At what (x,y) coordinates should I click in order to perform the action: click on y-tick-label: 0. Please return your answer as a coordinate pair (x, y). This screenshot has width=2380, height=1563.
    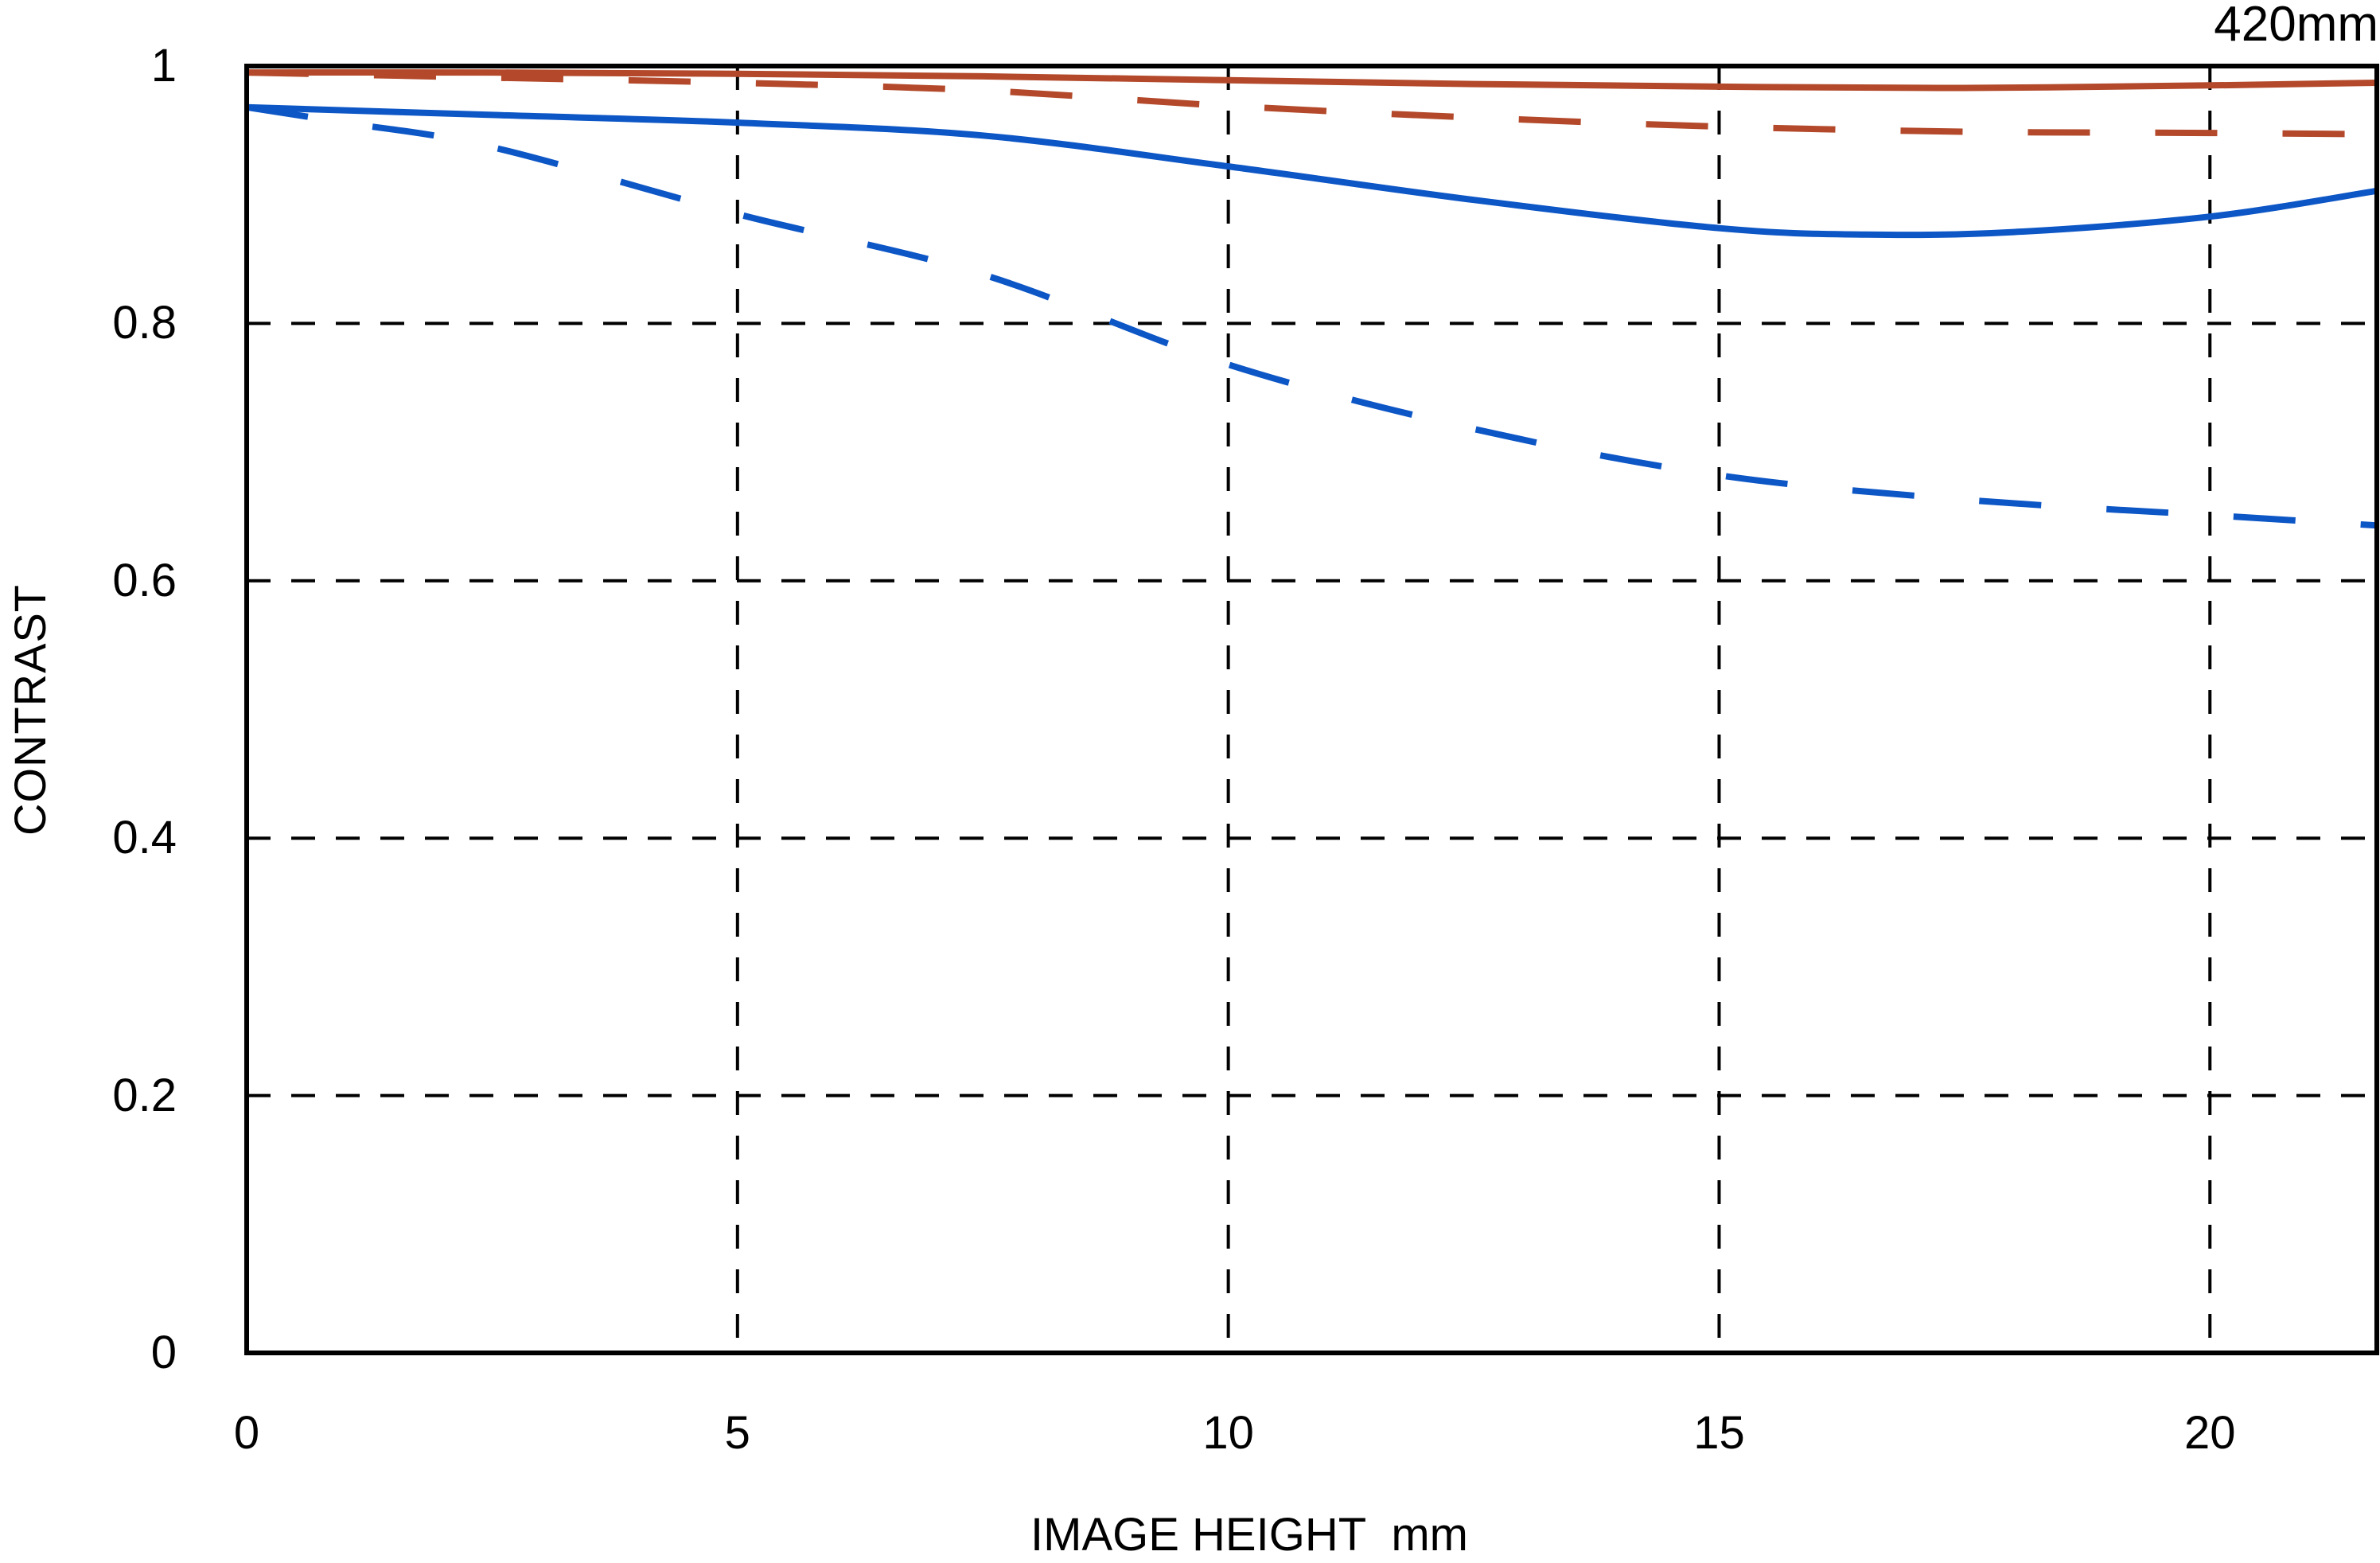
    Looking at the image, I should click on (163, 1352).